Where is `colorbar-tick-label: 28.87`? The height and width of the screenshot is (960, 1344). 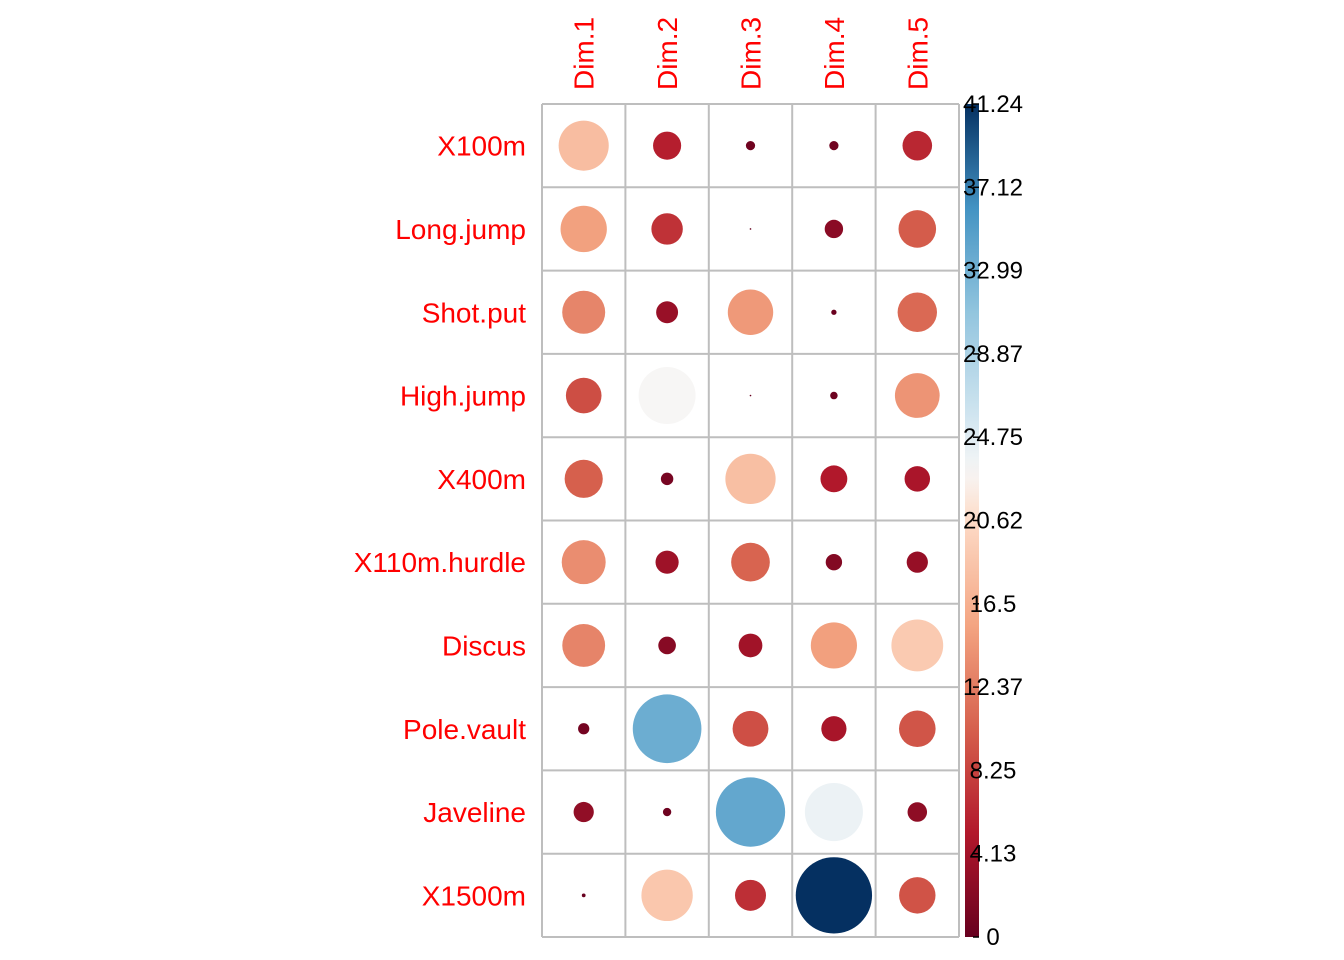
colorbar-tick-label: 28.87 is located at coordinates (993, 354).